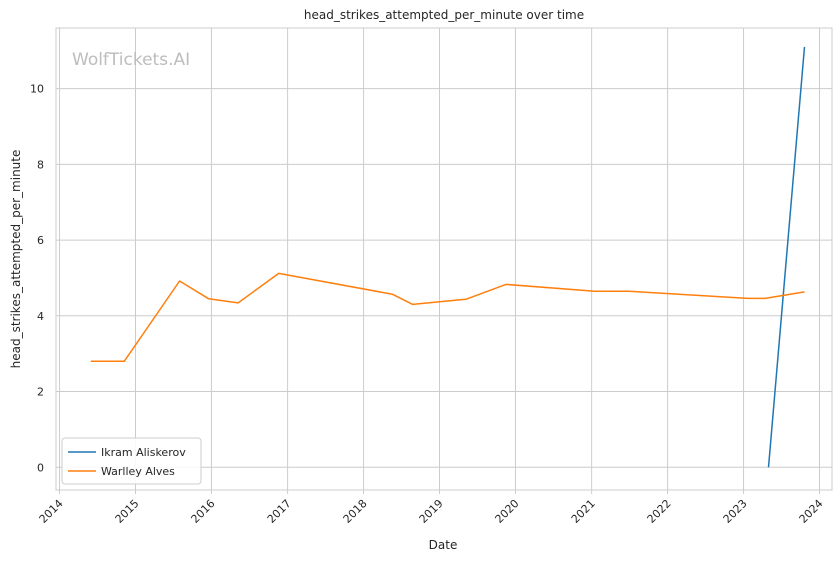 This screenshot has height=561, width=840. What do you see at coordinates (40, 164) in the screenshot?
I see `y-tick-label: 8` at bounding box center [40, 164].